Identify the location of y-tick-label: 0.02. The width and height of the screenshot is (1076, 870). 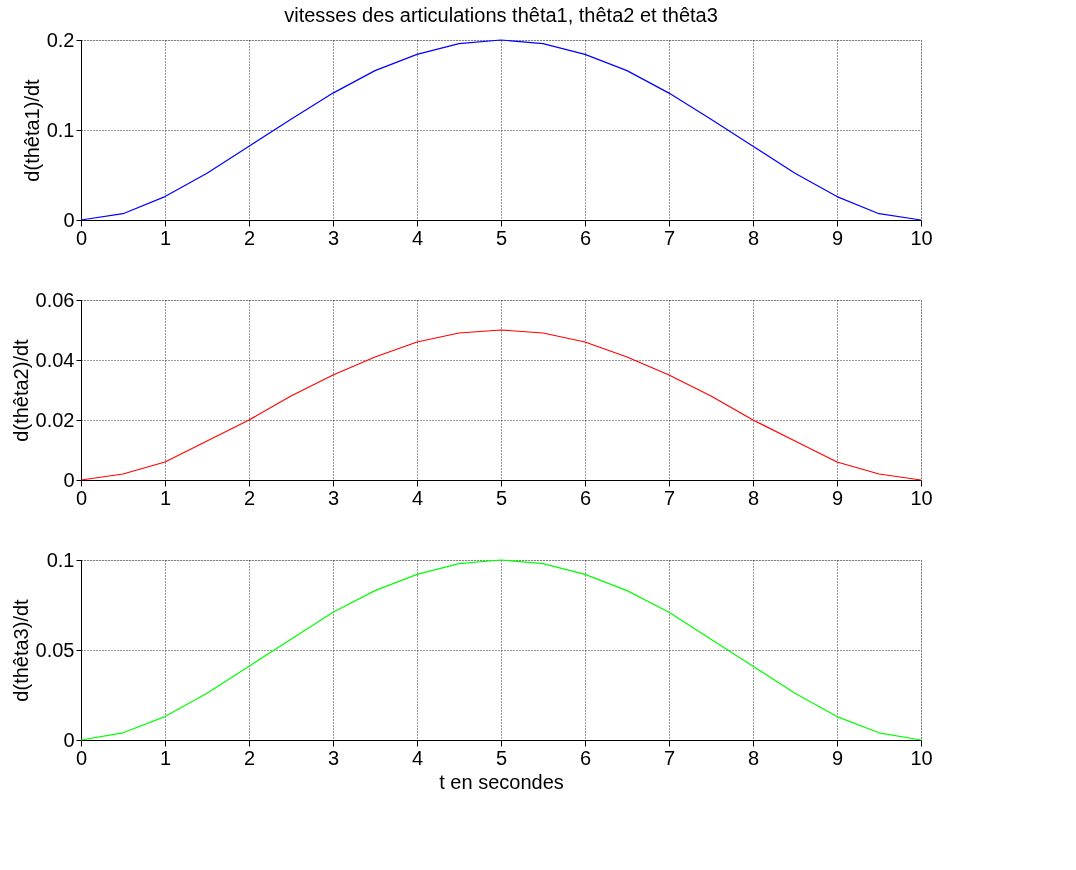
(55, 419).